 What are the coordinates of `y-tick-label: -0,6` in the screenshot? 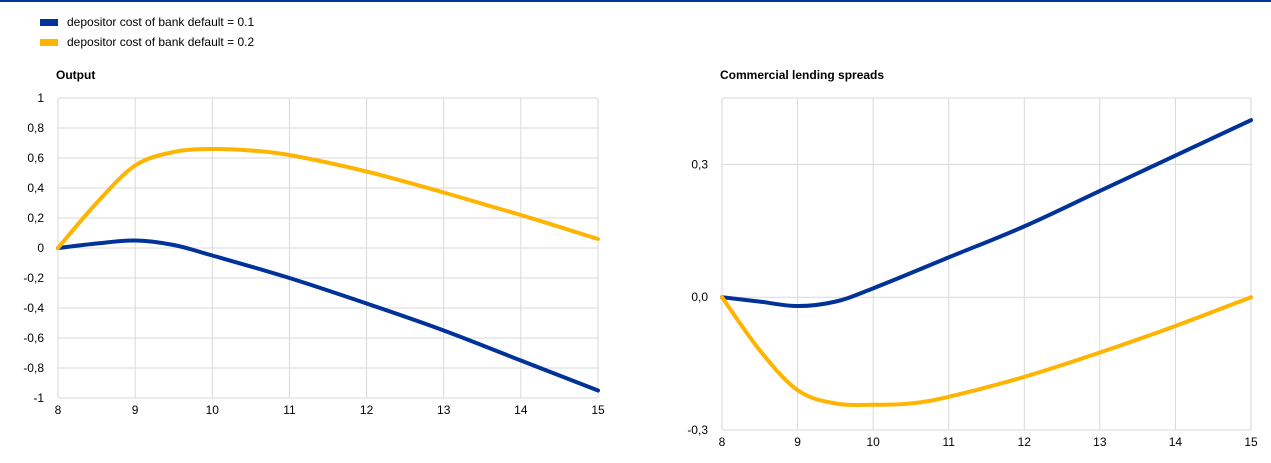 It's located at (33, 338).